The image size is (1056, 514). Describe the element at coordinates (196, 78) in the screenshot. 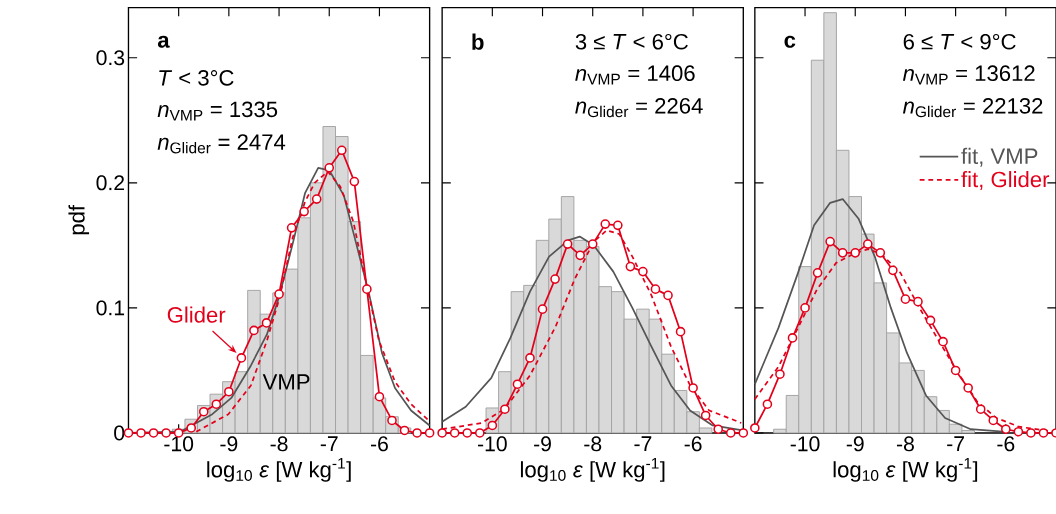

I see `annotation: T < 3°C` at that location.